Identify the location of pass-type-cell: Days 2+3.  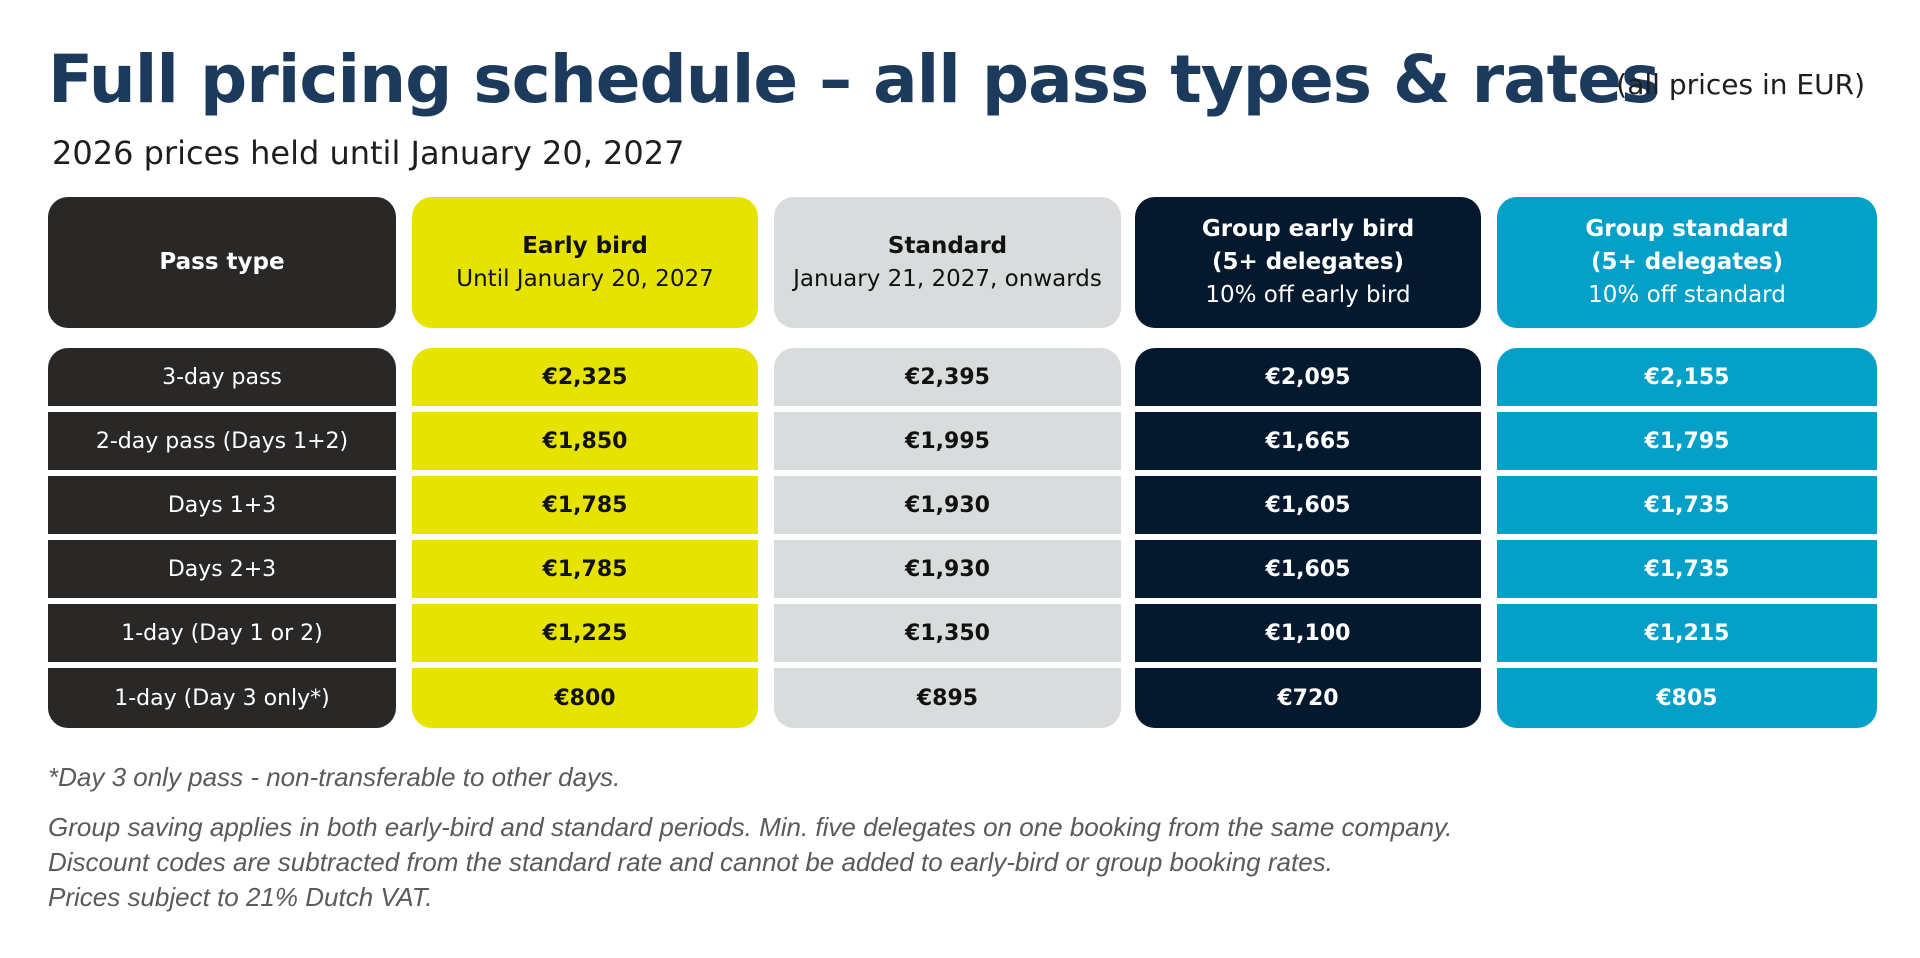
(222, 569).